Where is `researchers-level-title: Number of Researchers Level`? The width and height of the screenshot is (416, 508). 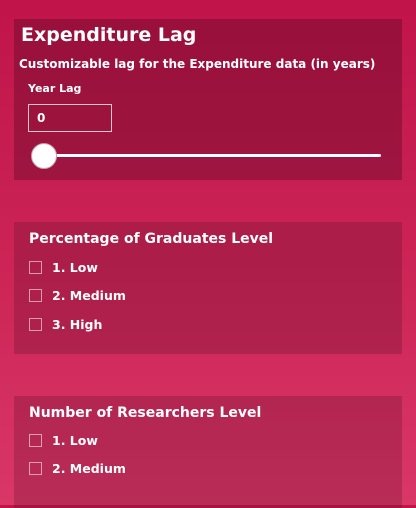
researchers-level-title: Number of Researchers Level is located at coordinates (145, 413).